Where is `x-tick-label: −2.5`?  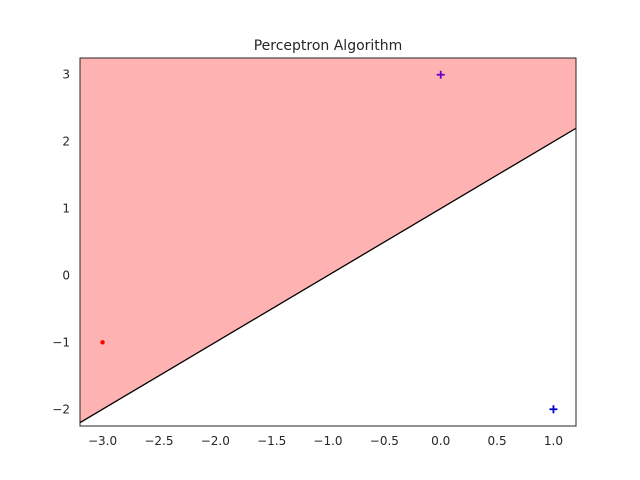 x-tick-label: −2.5 is located at coordinates (158, 441).